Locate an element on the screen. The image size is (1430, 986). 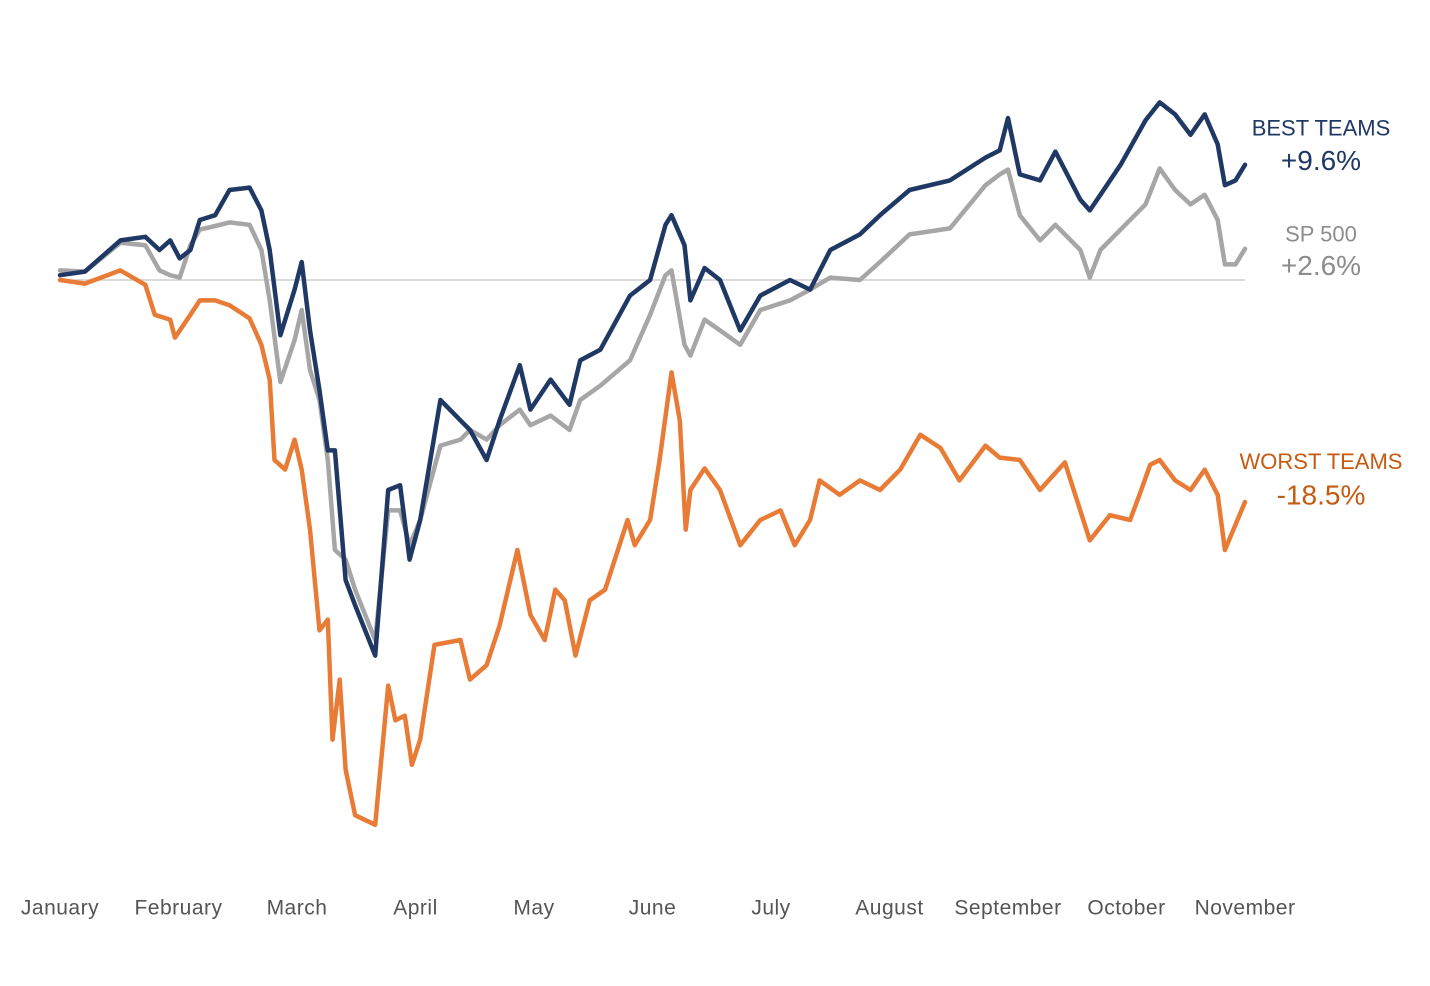
x-tick-label: May is located at coordinates (533, 908).